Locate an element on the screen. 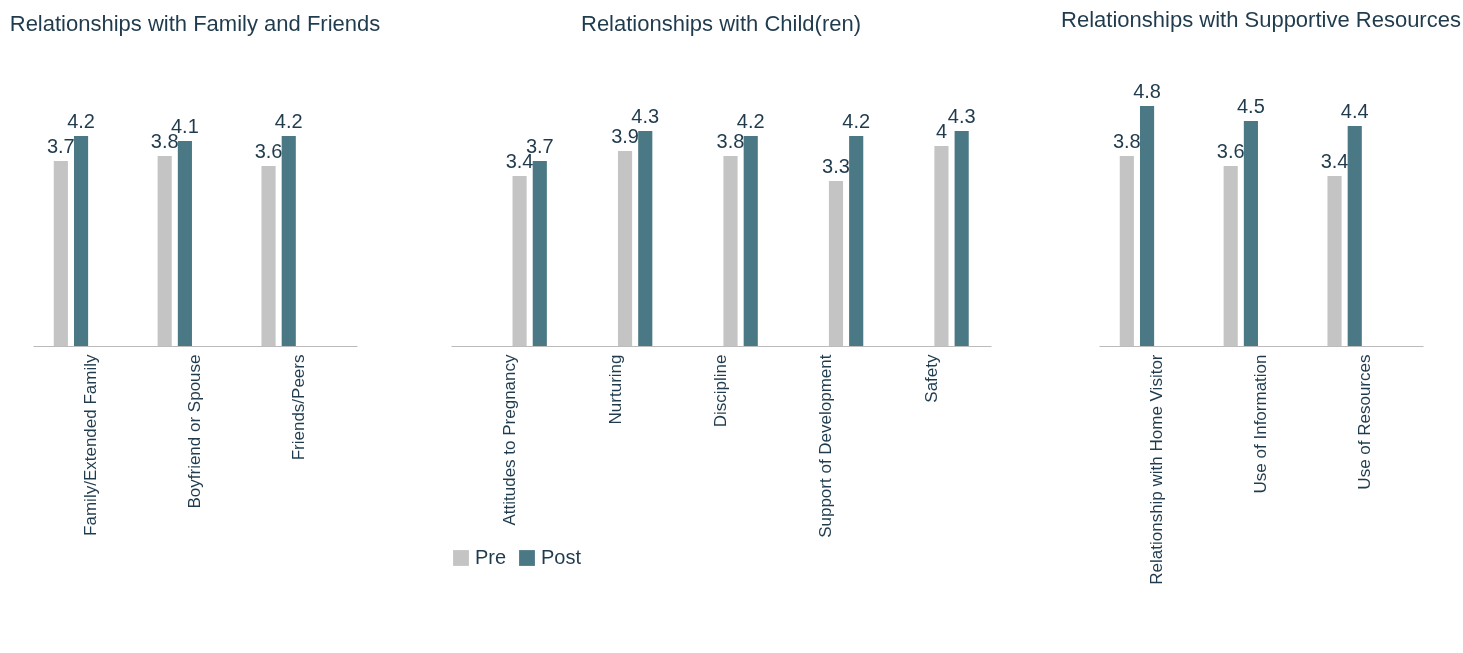  x-tick-label: Relationship with Home Visitor is located at coordinates (1157, 469).